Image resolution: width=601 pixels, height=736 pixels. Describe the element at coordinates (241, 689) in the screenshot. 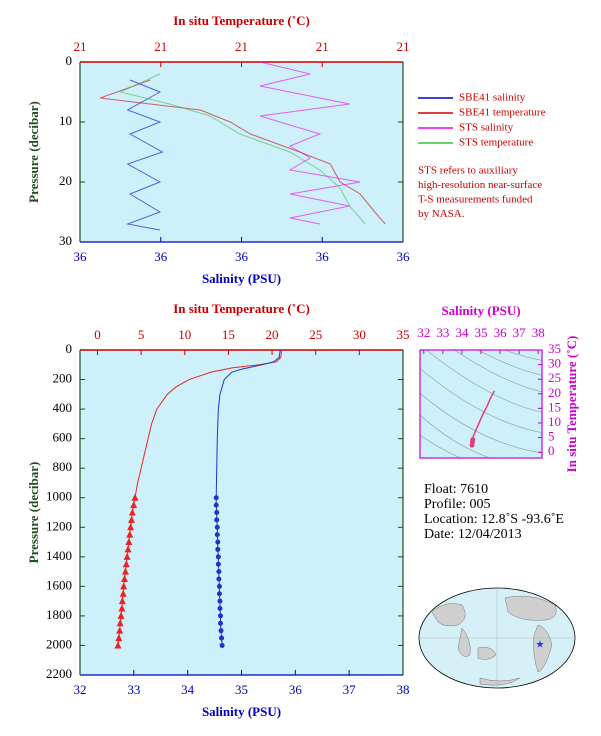

I see `x2-tick-label: 35` at that location.